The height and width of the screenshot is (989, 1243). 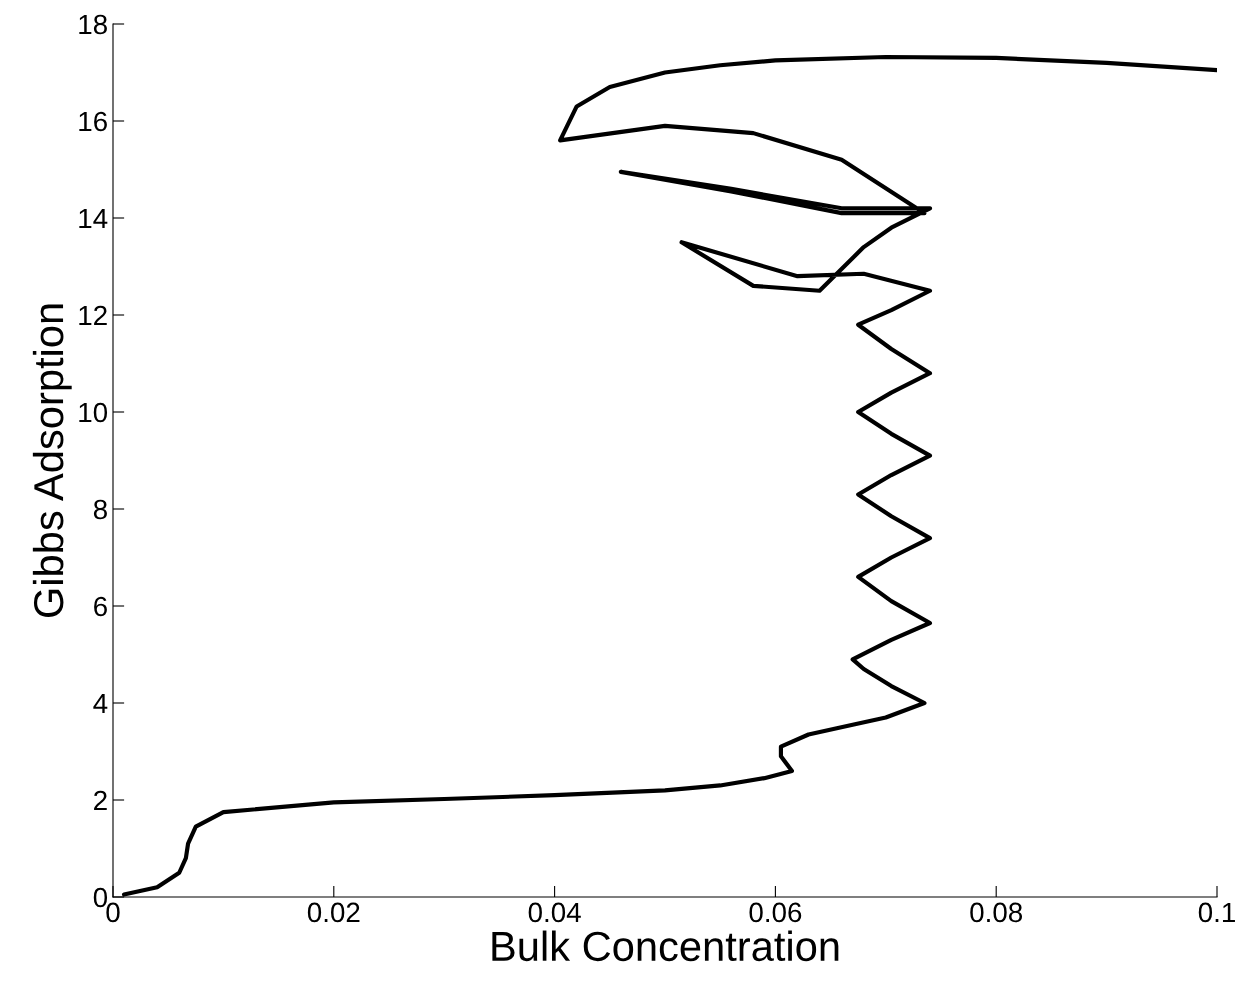 What do you see at coordinates (52, 461) in the screenshot?
I see `y-axis-title: Gibbs Adsorption` at bounding box center [52, 461].